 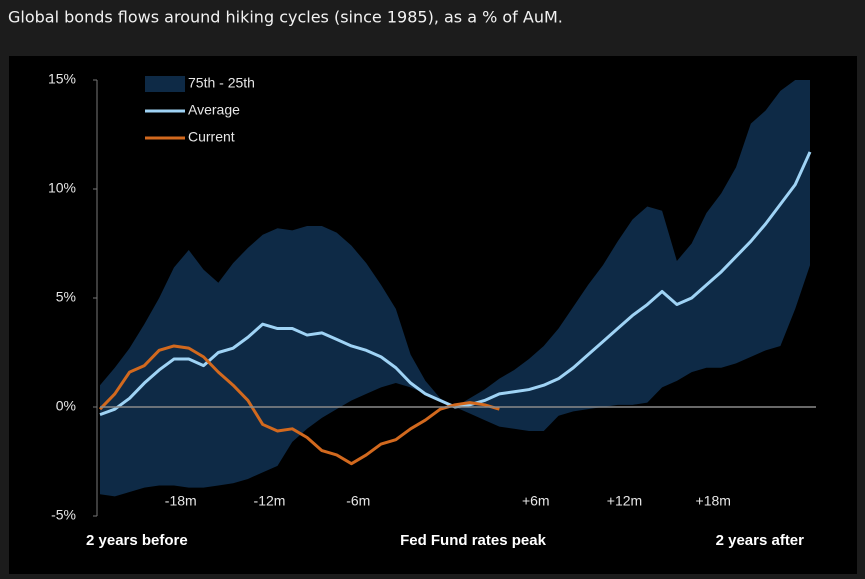 What do you see at coordinates (760, 540) in the screenshot?
I see `x-axis-label: 2 years after` at bounding box center [760, 540].